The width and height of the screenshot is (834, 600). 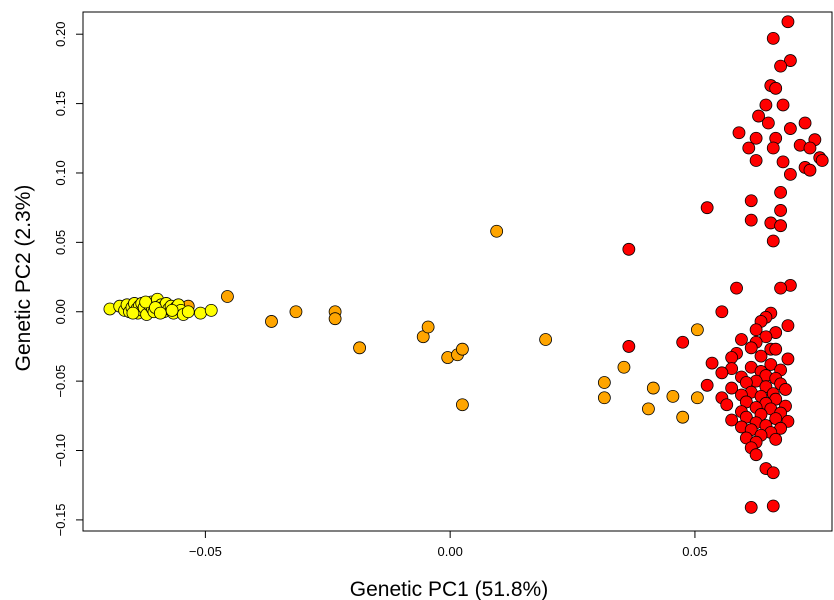 I want to click on y-tick-label: 0.05, so click(x=60, y=242).